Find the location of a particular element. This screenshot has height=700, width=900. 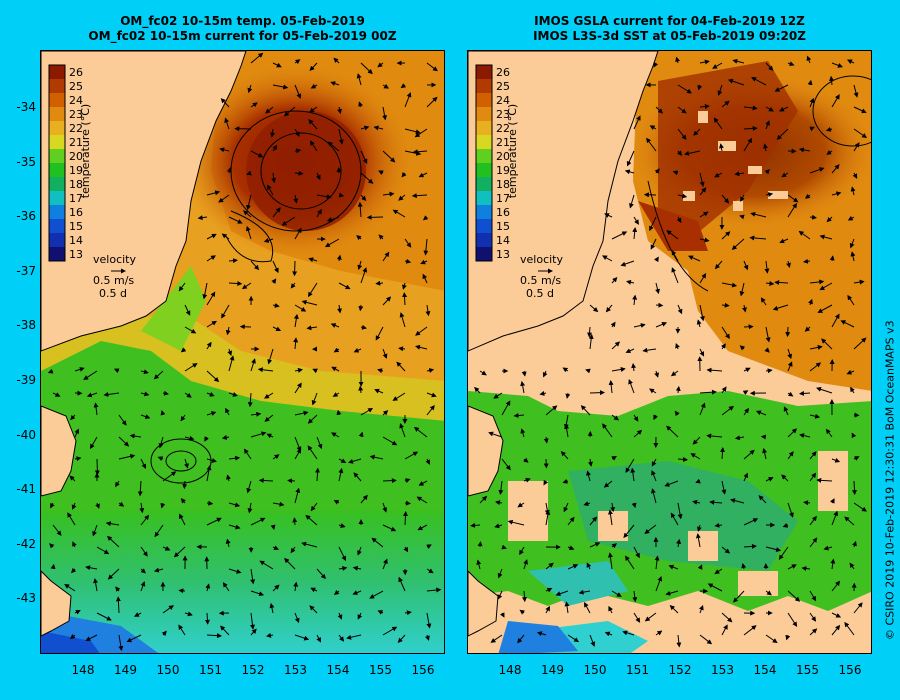

colorbar-tick: 24 is located at coordinates (503, 100).